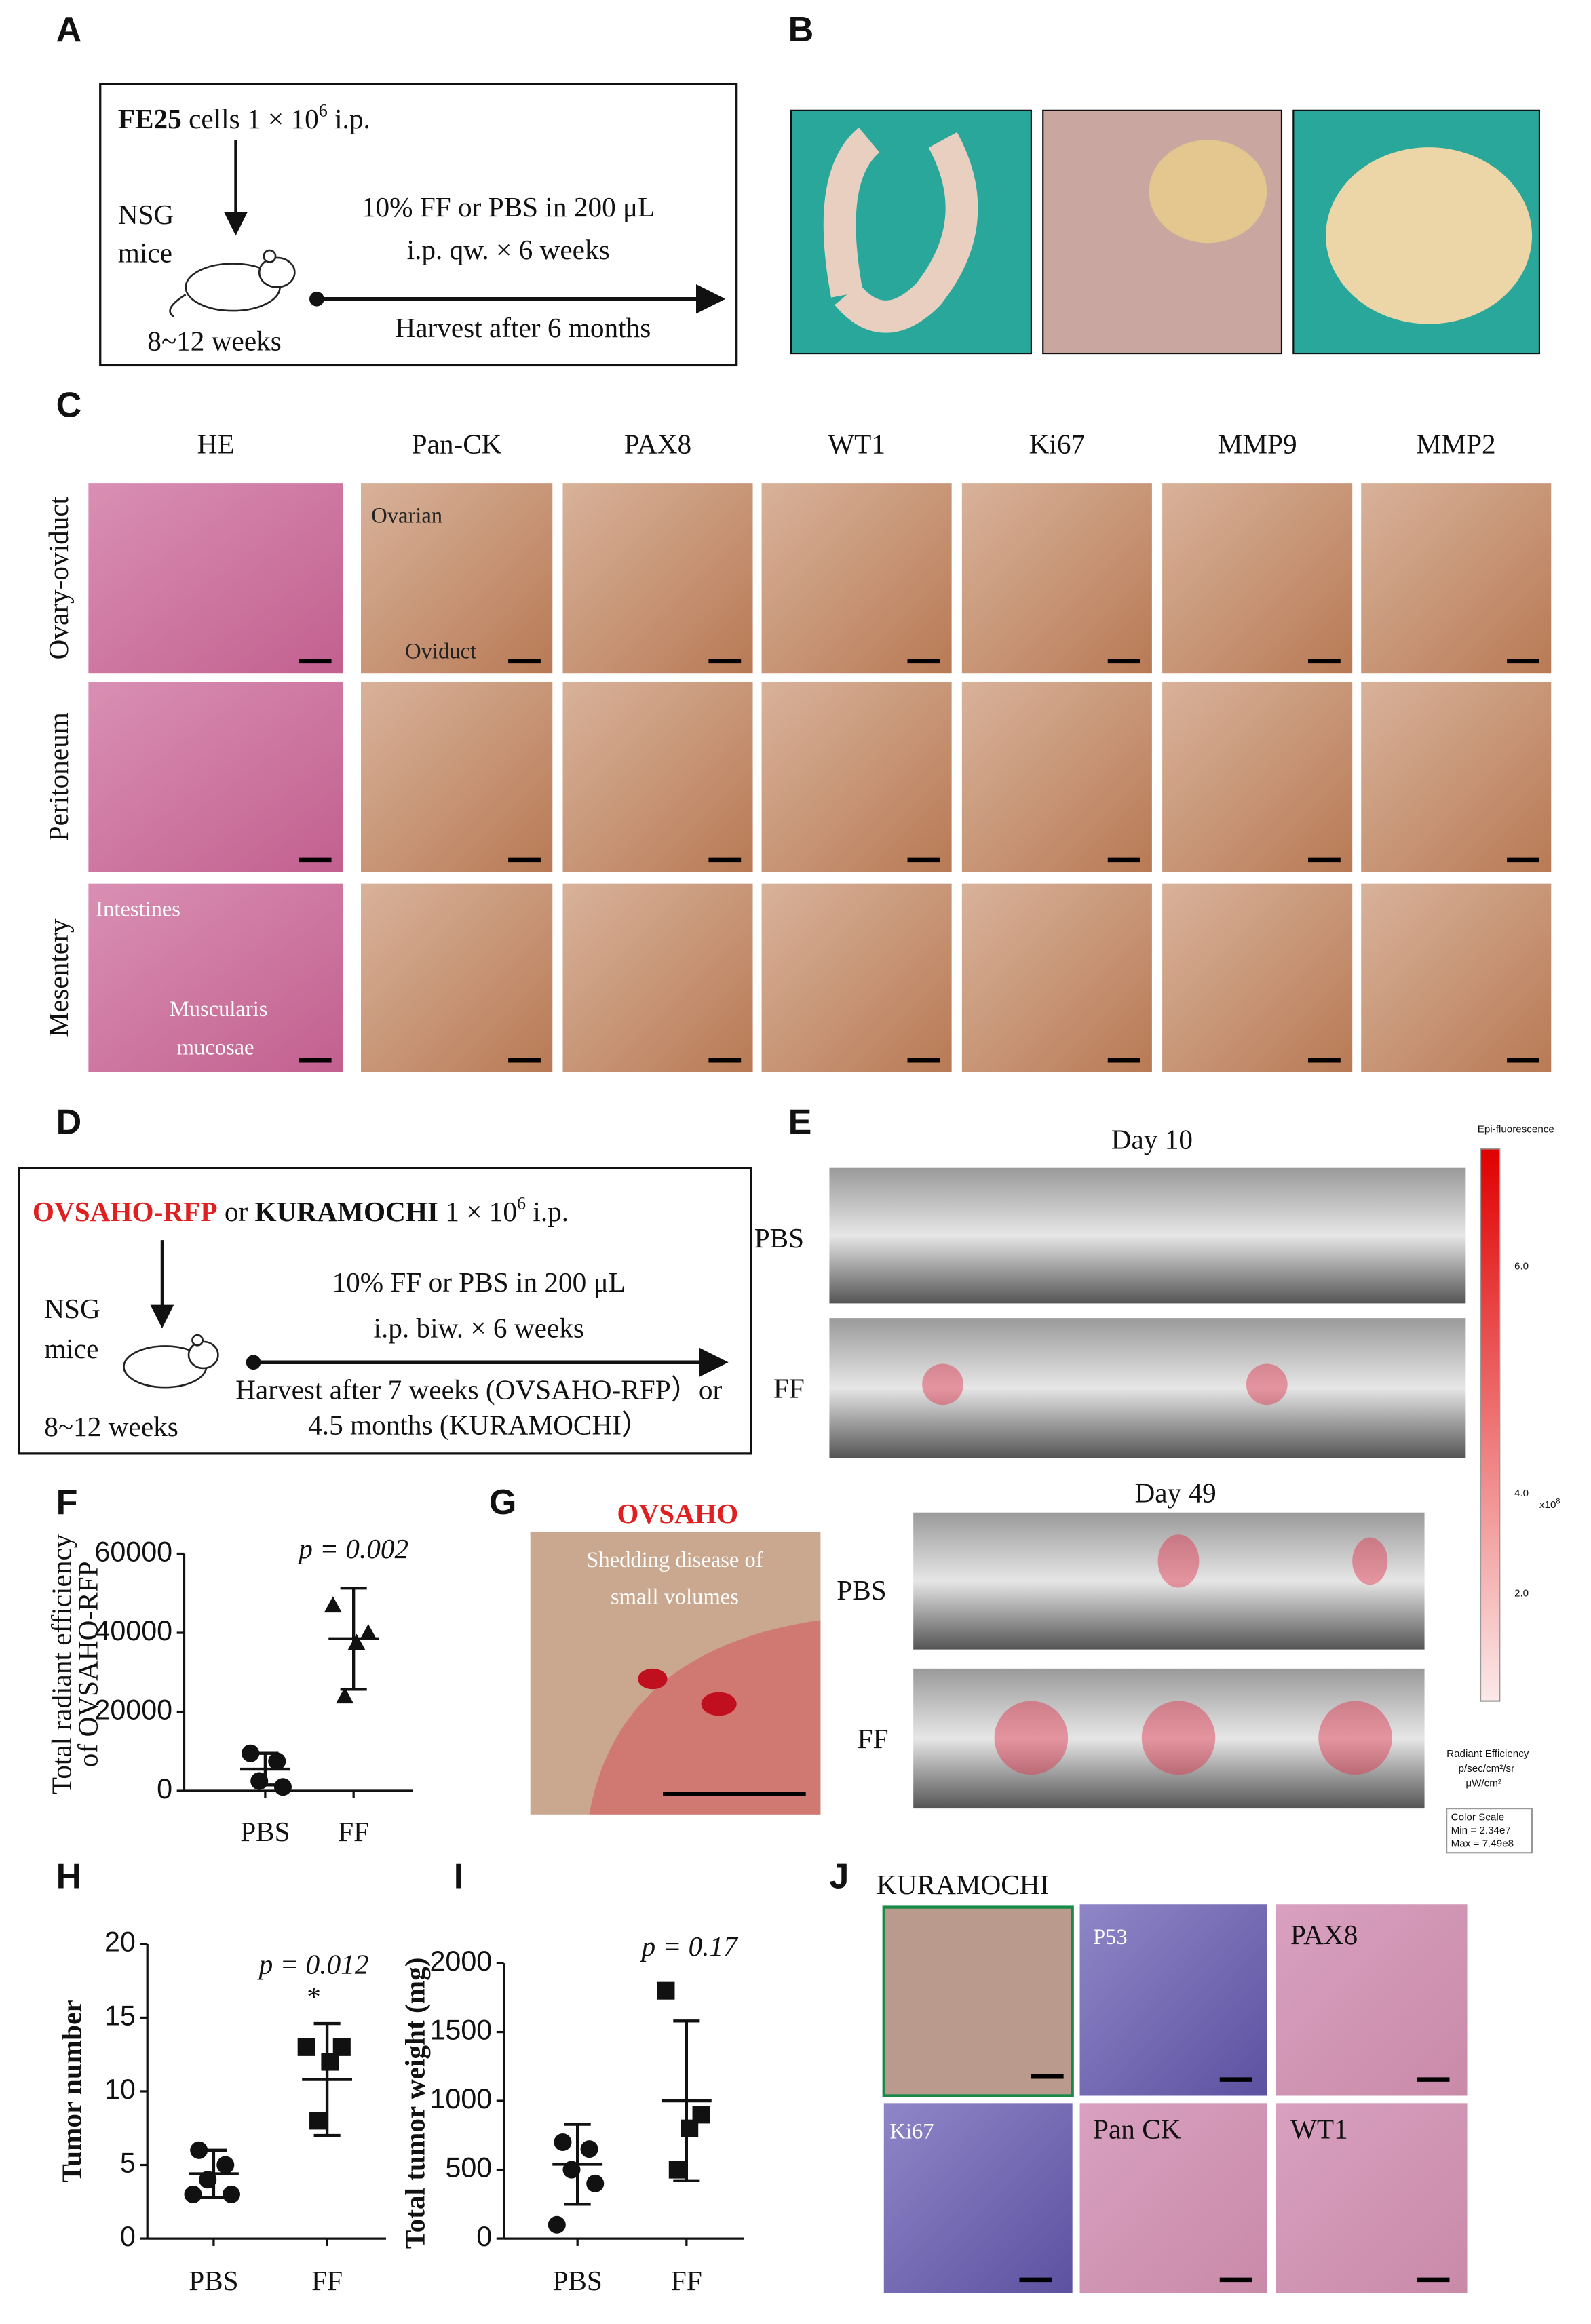 Image resolution: width=1591 pixels, height=2324 pixels. What do you see at coordinates (120, 1942) in the screenshot?
I see `y-tick-label: 20` at bounding box center [120, 1942].